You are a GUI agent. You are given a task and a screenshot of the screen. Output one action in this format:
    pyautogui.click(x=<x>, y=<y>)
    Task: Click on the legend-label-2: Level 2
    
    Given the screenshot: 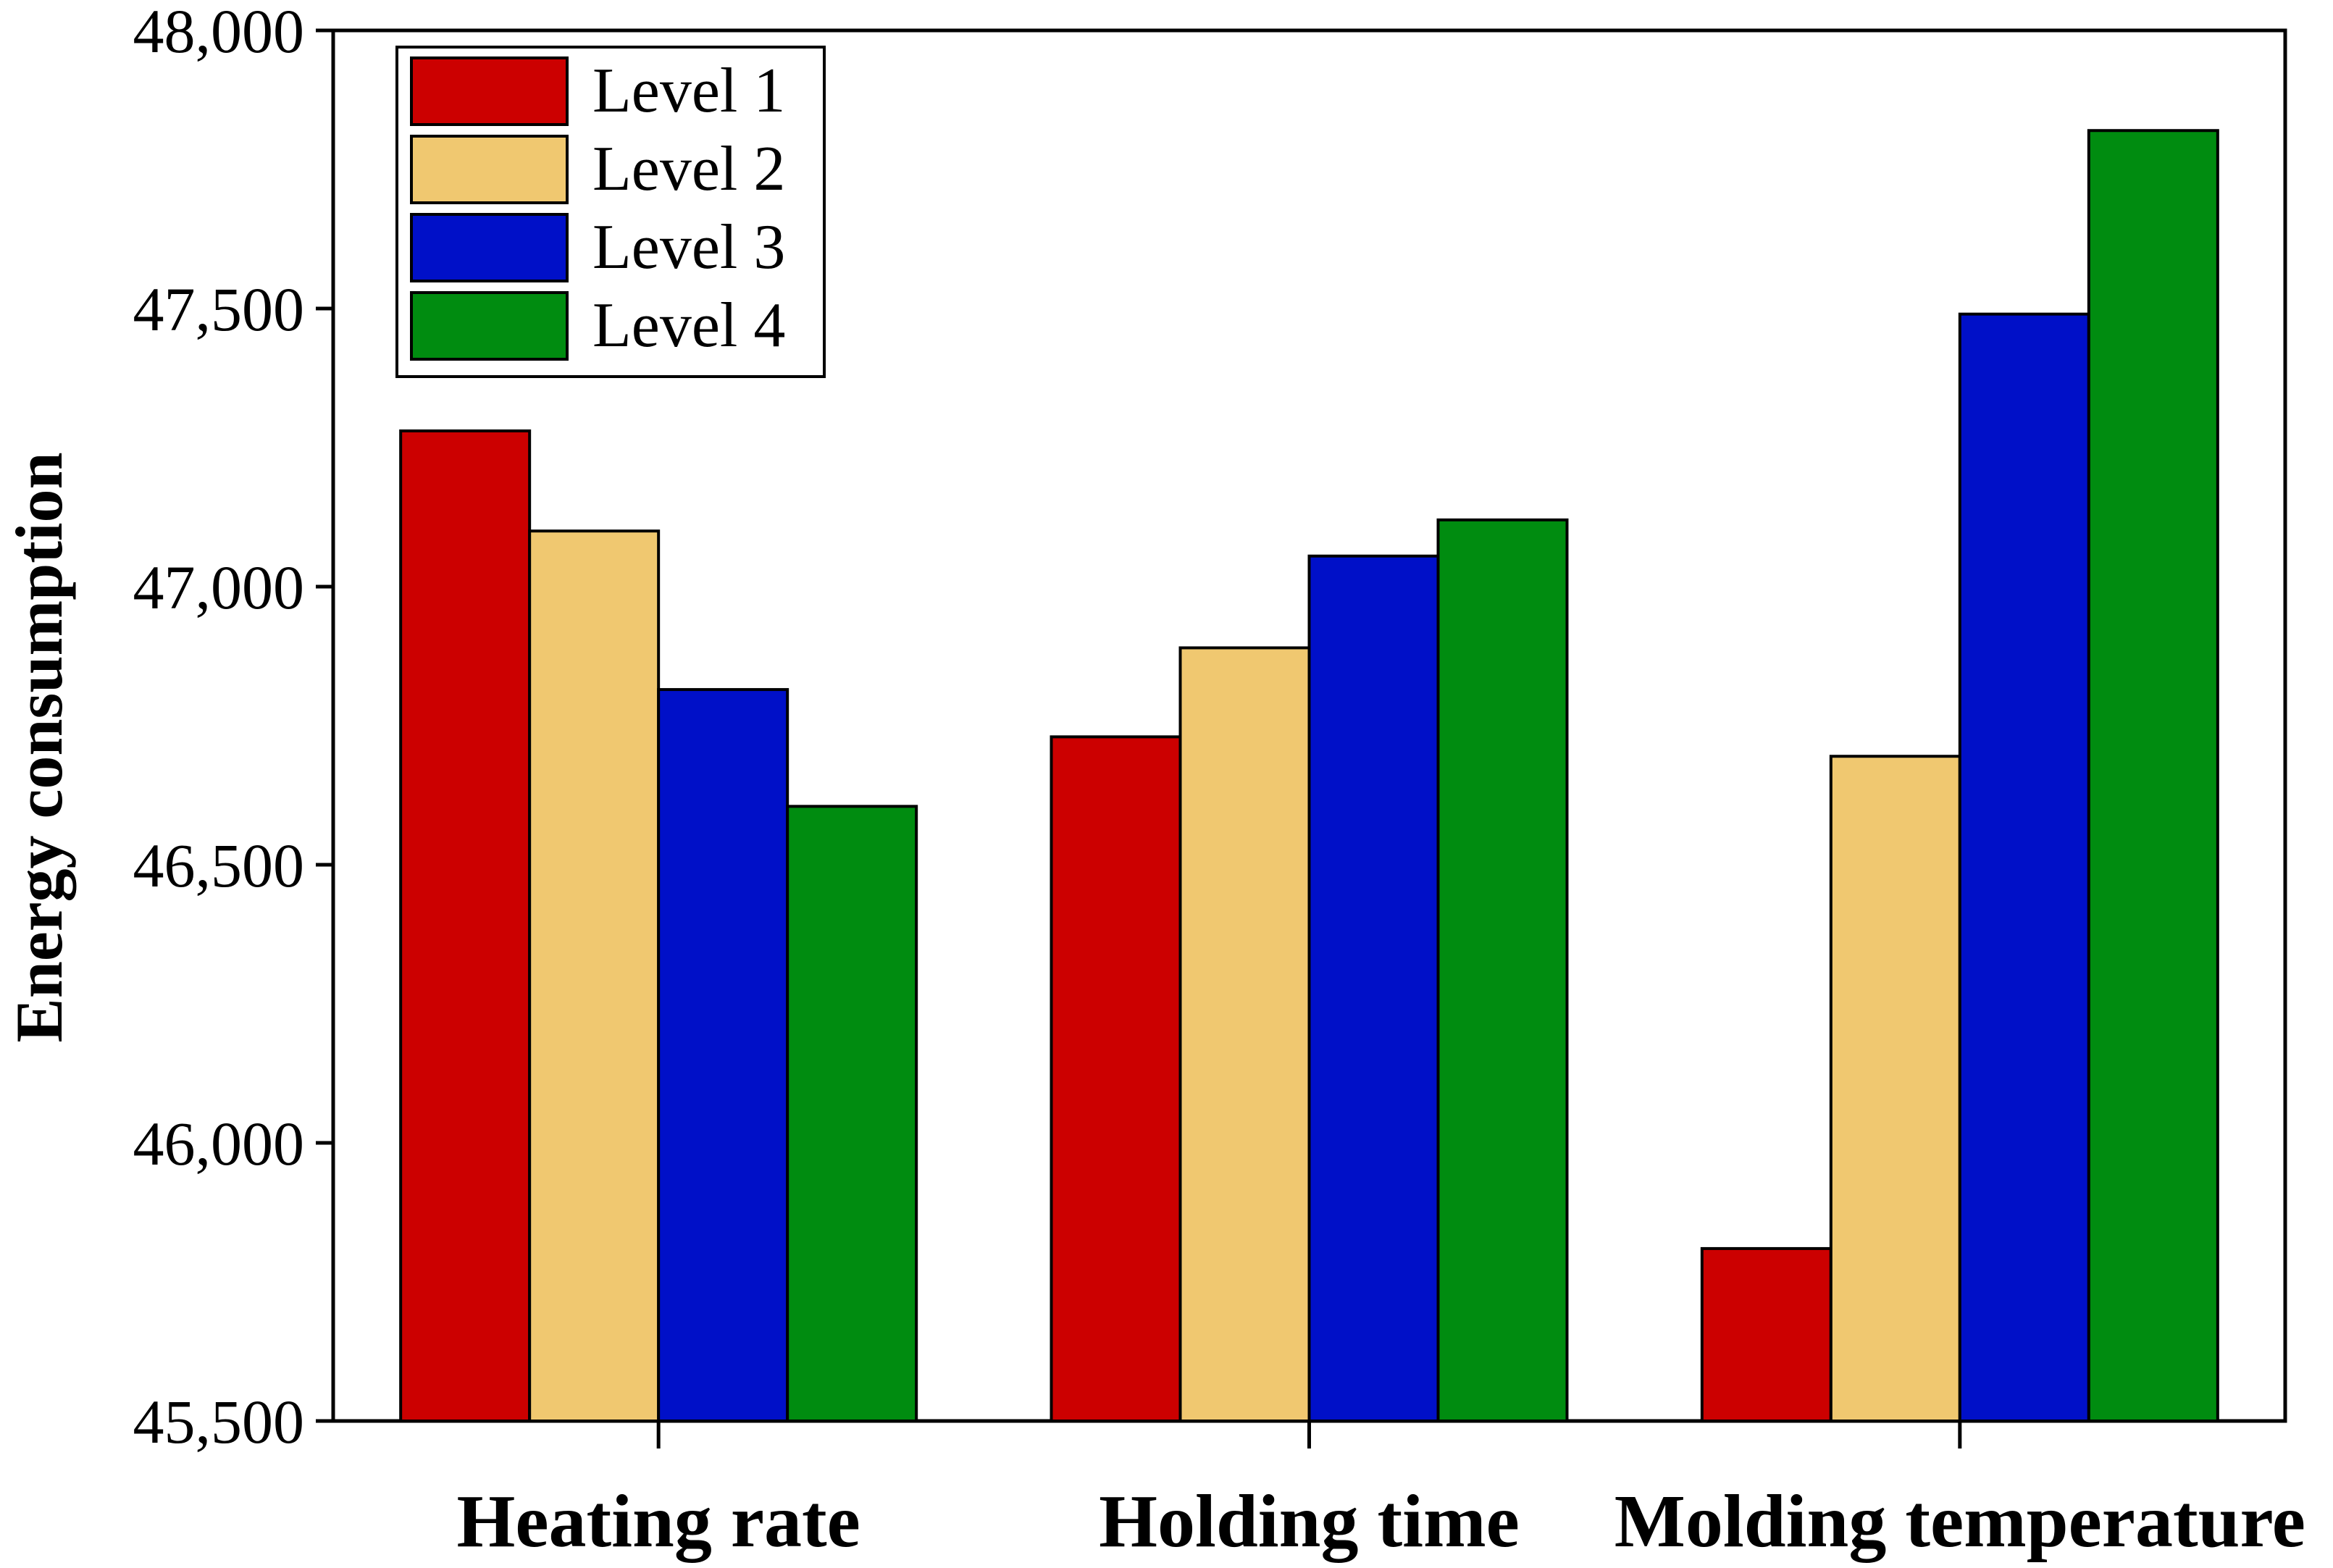 What is the action you would take?
    pyautogui.click(x=688, y=169)
    